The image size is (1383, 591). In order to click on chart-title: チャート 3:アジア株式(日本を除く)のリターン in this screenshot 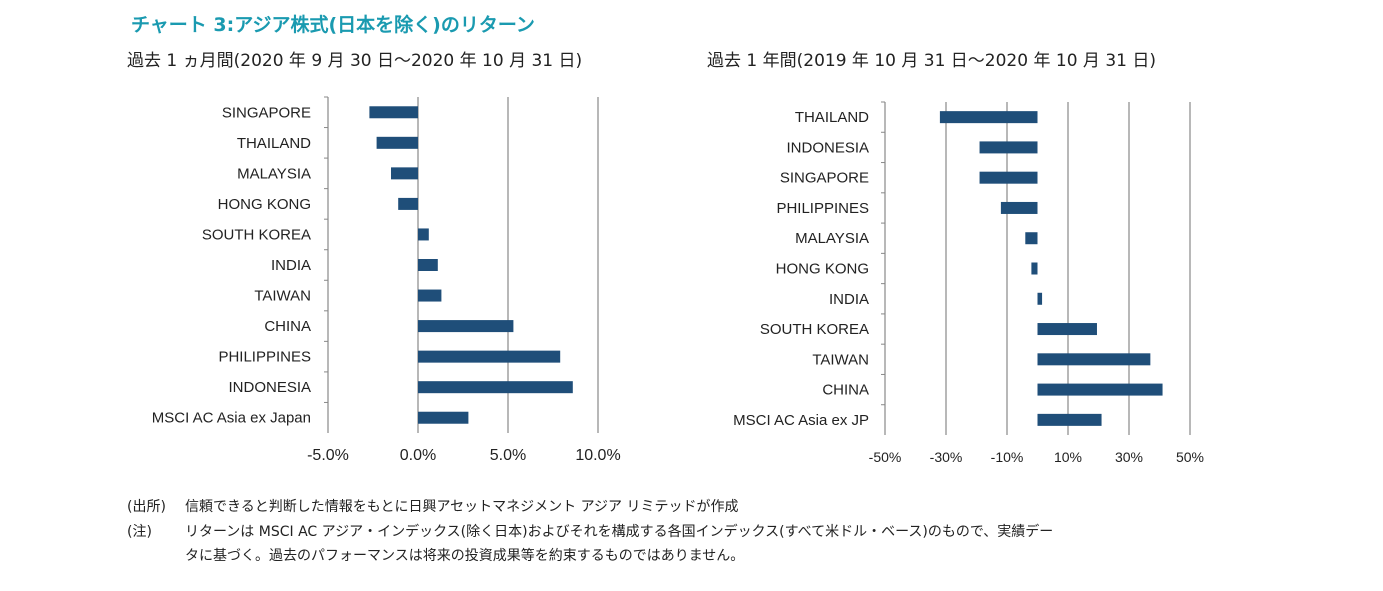, I will do `click(333, 25)`.